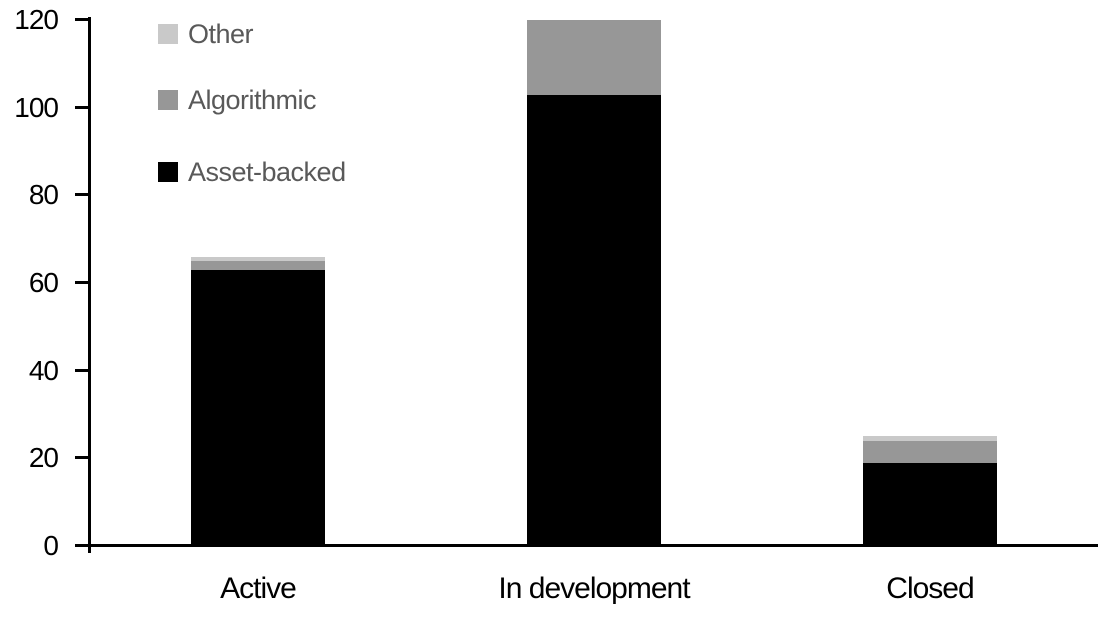 Image resolution: width=1102 pixels, height=618 pixels. I want to click on legend-item-asset-backed: Asset-backed, so click(252, 172).